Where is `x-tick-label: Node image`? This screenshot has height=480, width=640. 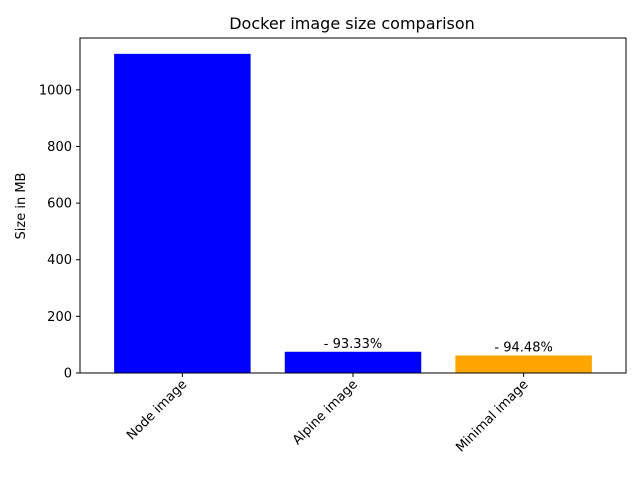
x-tick-label: Node image is located at coordinates (157, 410).